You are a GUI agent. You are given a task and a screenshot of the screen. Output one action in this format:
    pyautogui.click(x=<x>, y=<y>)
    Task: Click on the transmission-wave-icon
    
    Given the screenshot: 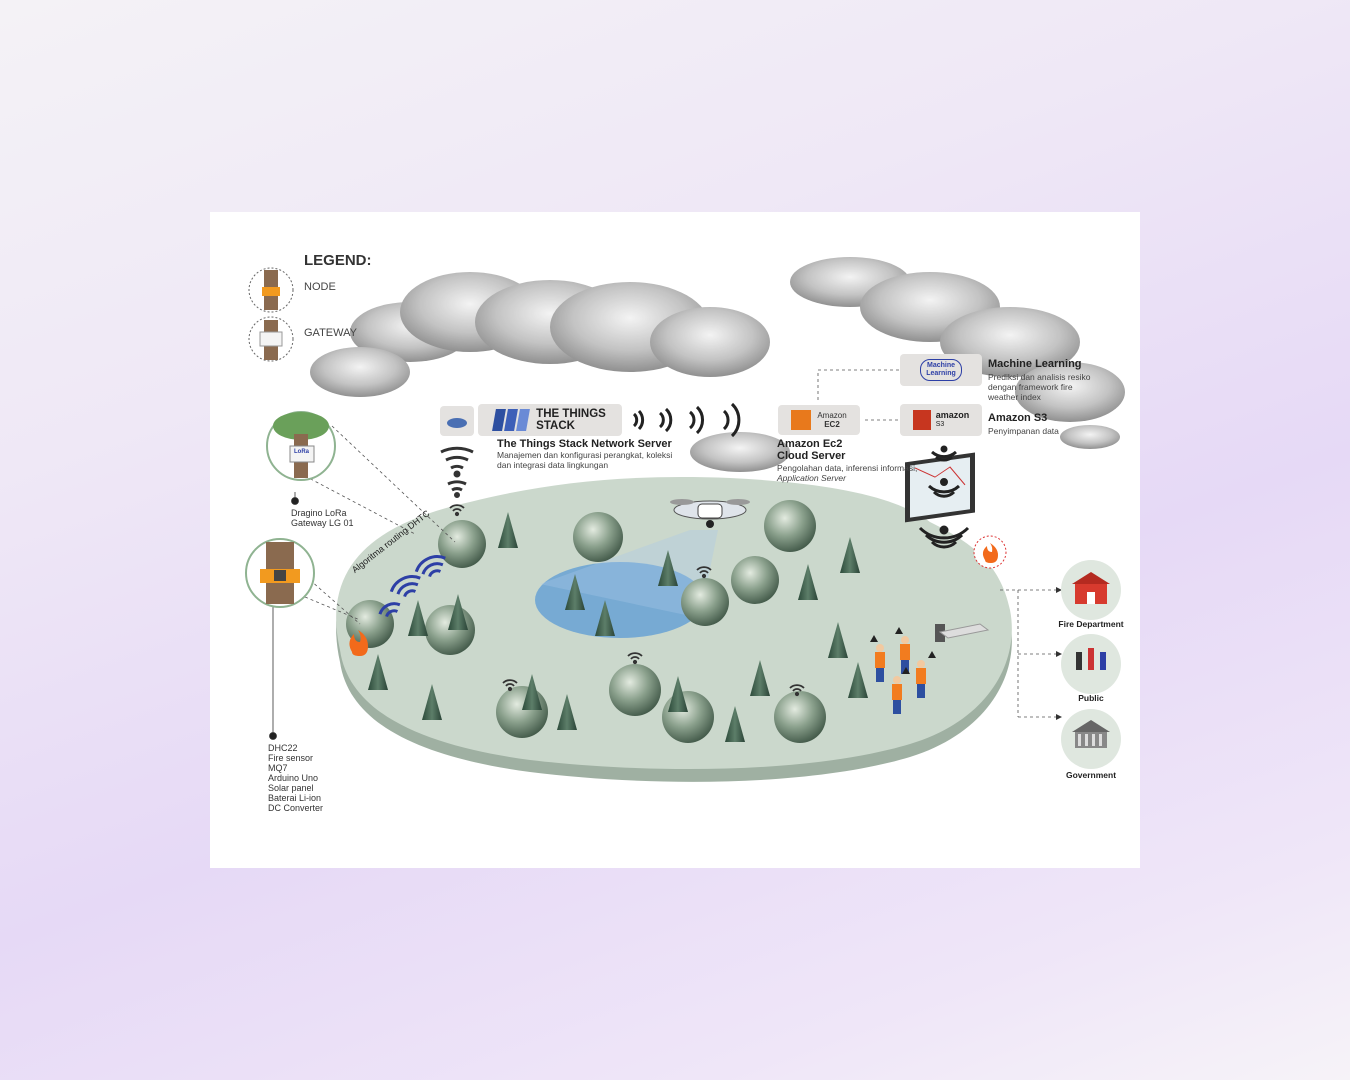 What is the action you would take?
    pyautogui.click(x=686, y=420)
    